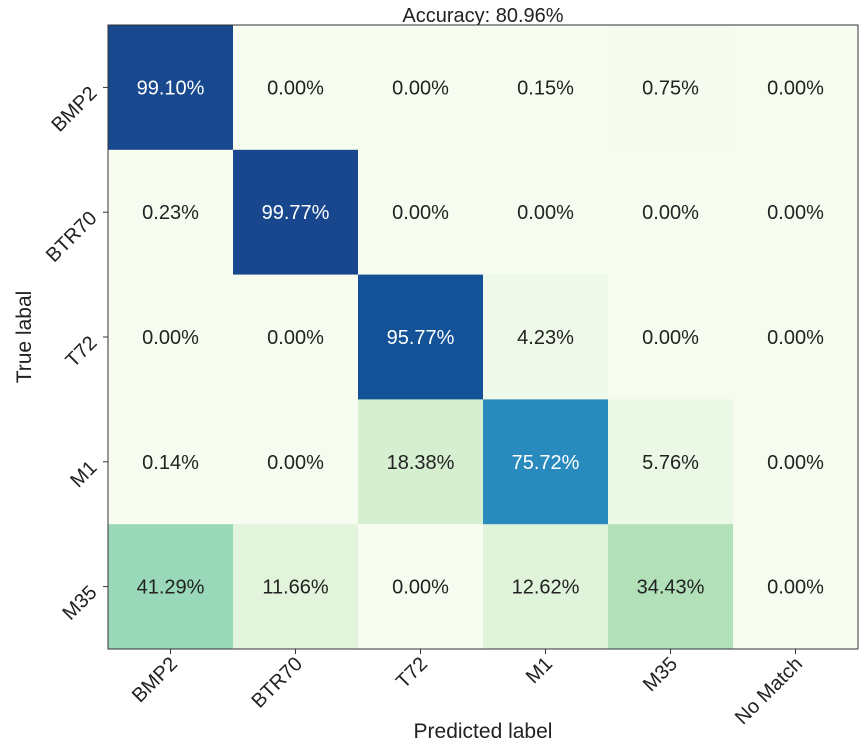 The image size is (864, 747). Describe the element at coordinates (660, 674) in the screenshot. I see `x-tick-label: M35` at that location.